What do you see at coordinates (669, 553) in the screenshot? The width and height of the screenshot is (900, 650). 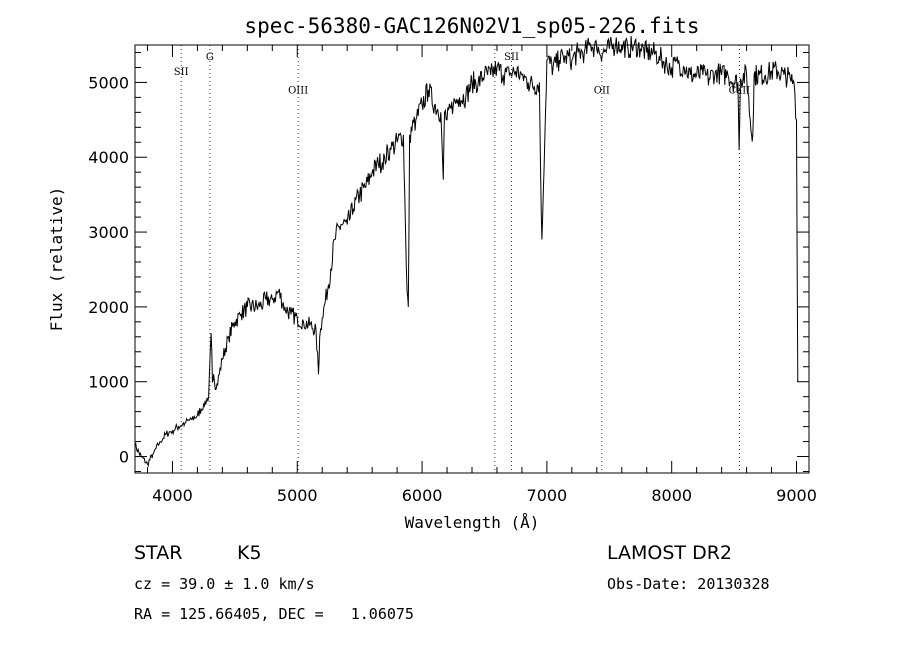 I see `survey-name: LAMOST DR2` at bounding box center [669, 553].